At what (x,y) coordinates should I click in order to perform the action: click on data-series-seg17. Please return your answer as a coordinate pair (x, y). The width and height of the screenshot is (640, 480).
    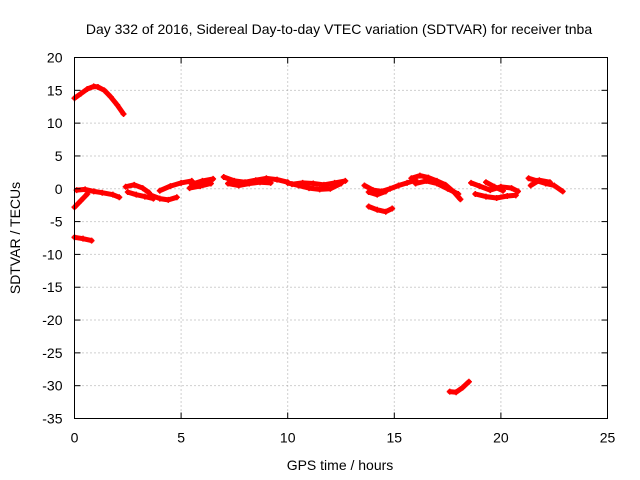
    Looking at the image, I should click on (435, 187).